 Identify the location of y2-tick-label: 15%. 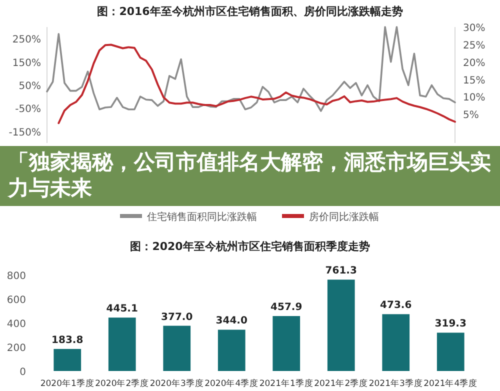
(474, 80).